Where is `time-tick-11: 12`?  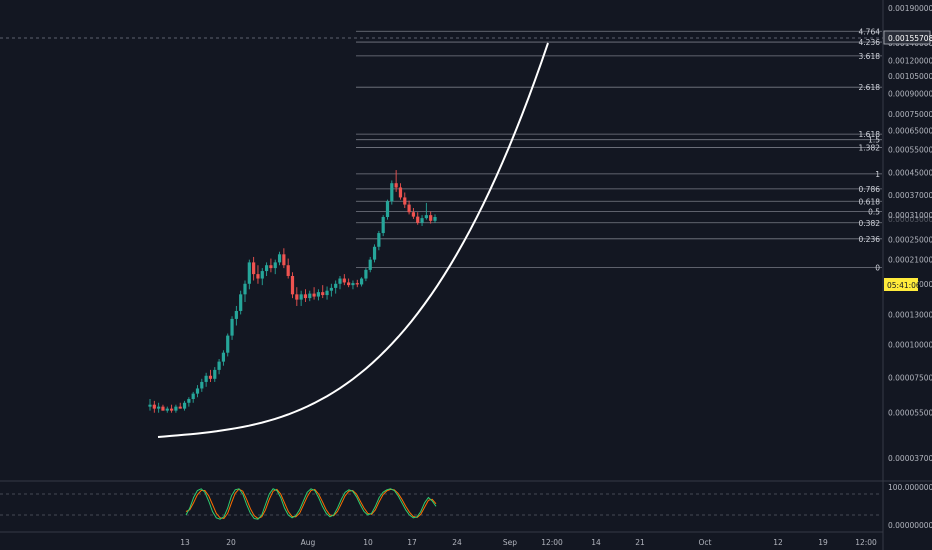
time-tick-11: 12 is located at coordinates (778, 542).